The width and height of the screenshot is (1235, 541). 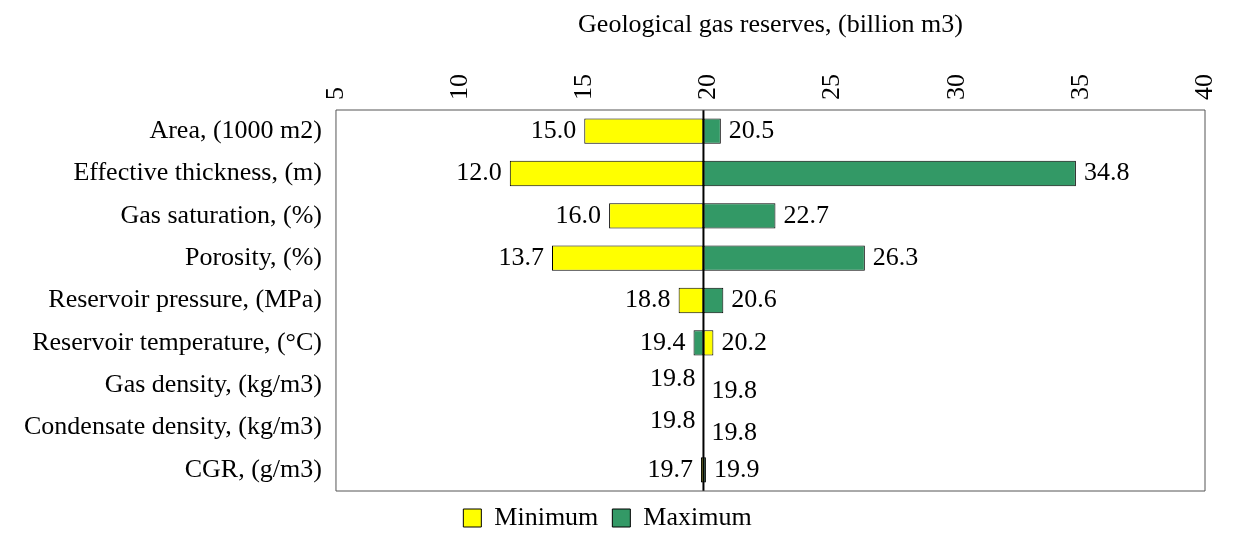 What do you see at coordinates (173, 426) in the screenshot?
I see `y-tick-label: Condensate density, (kg/m3)` at bounding box center [173, 426].